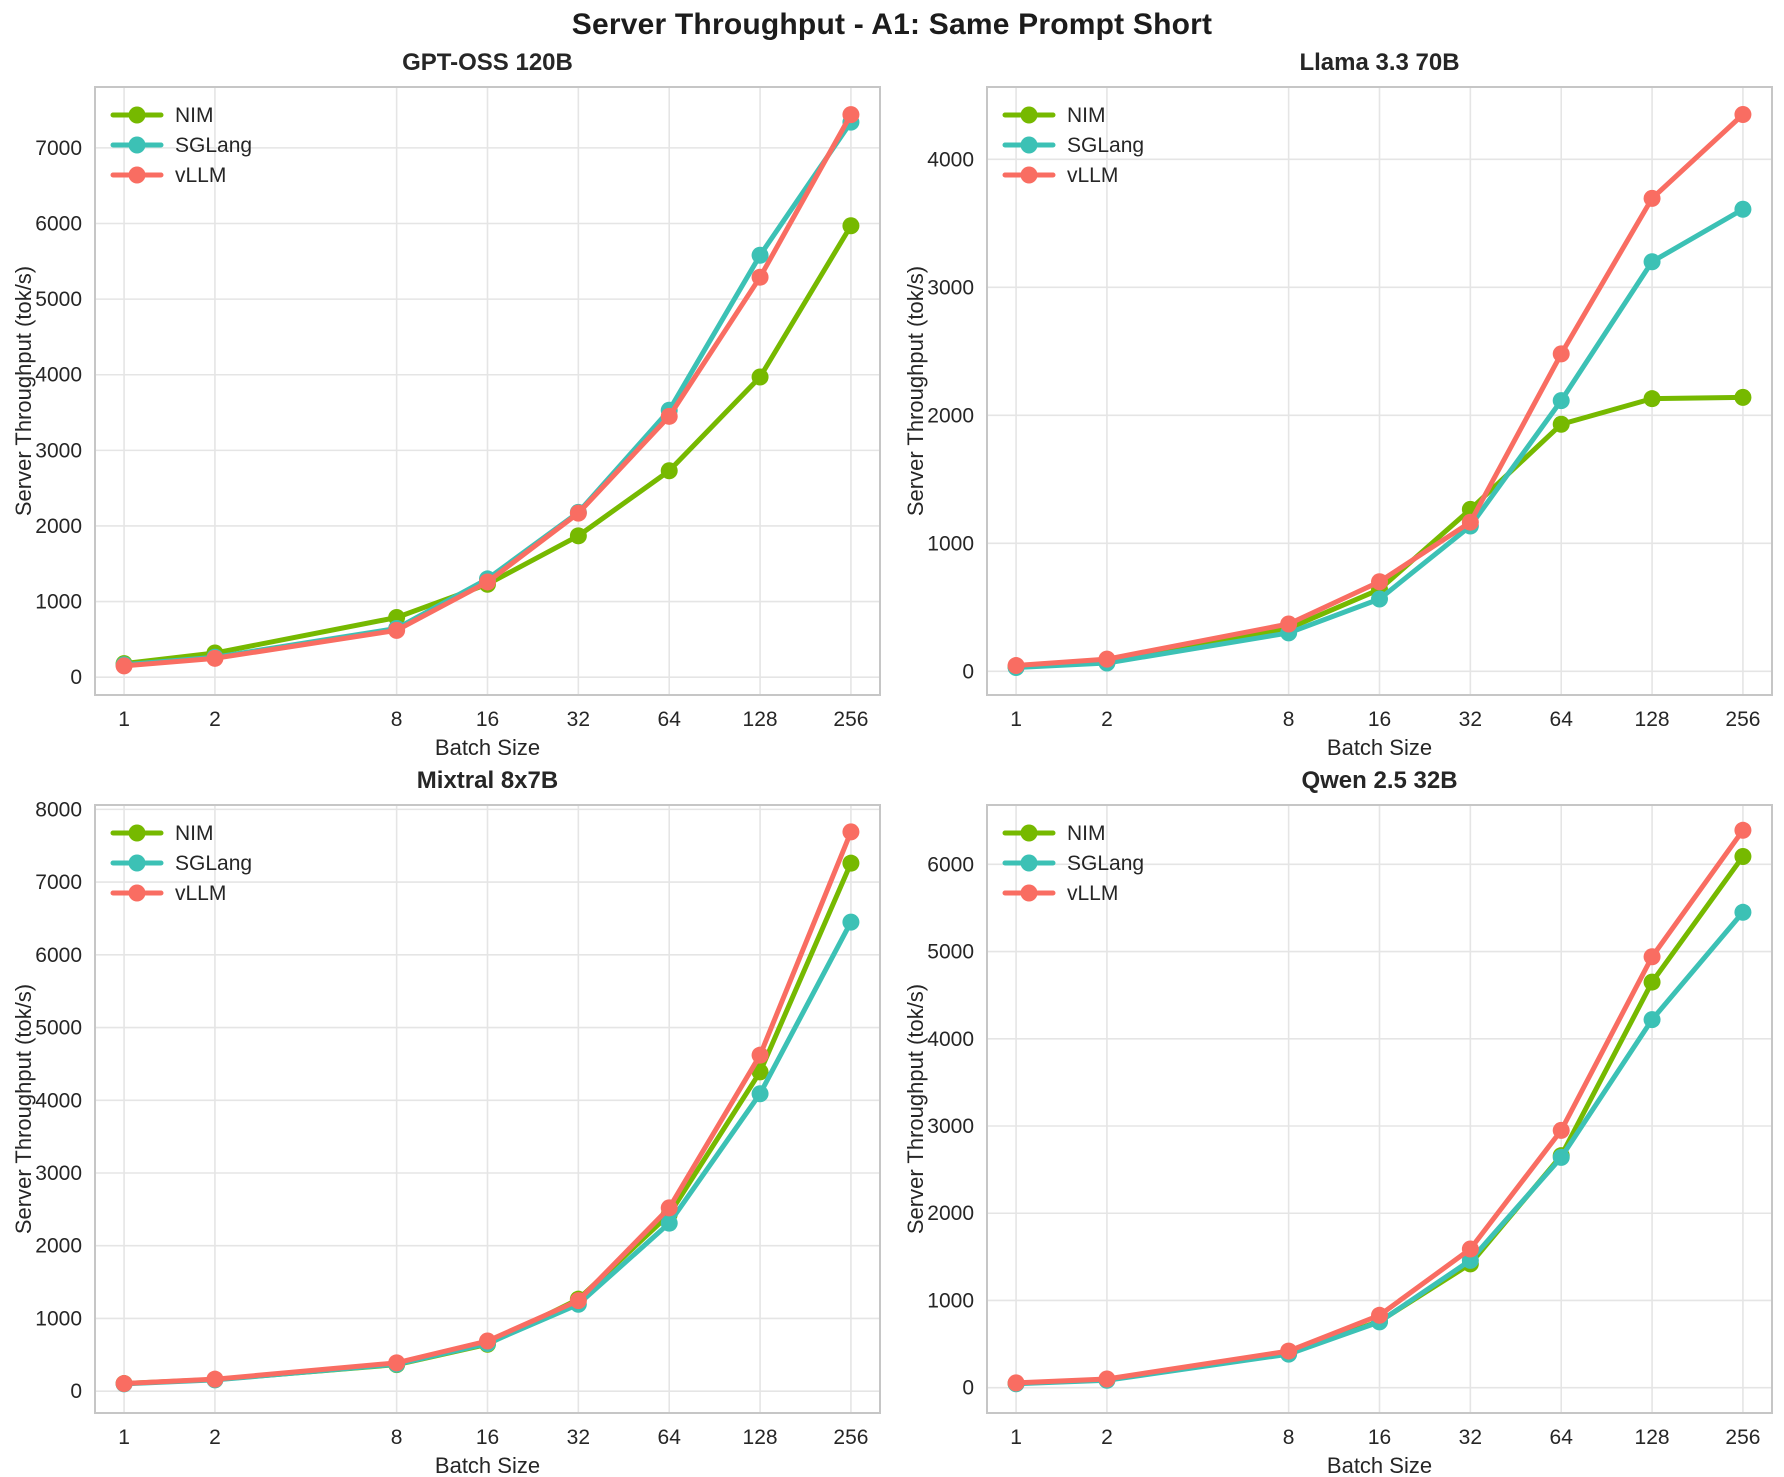 The width and height of the screenshot is (1784, 1477). Describe the element at coordinates (1379, 438) in the screenshot. I see `series-line` at that location.